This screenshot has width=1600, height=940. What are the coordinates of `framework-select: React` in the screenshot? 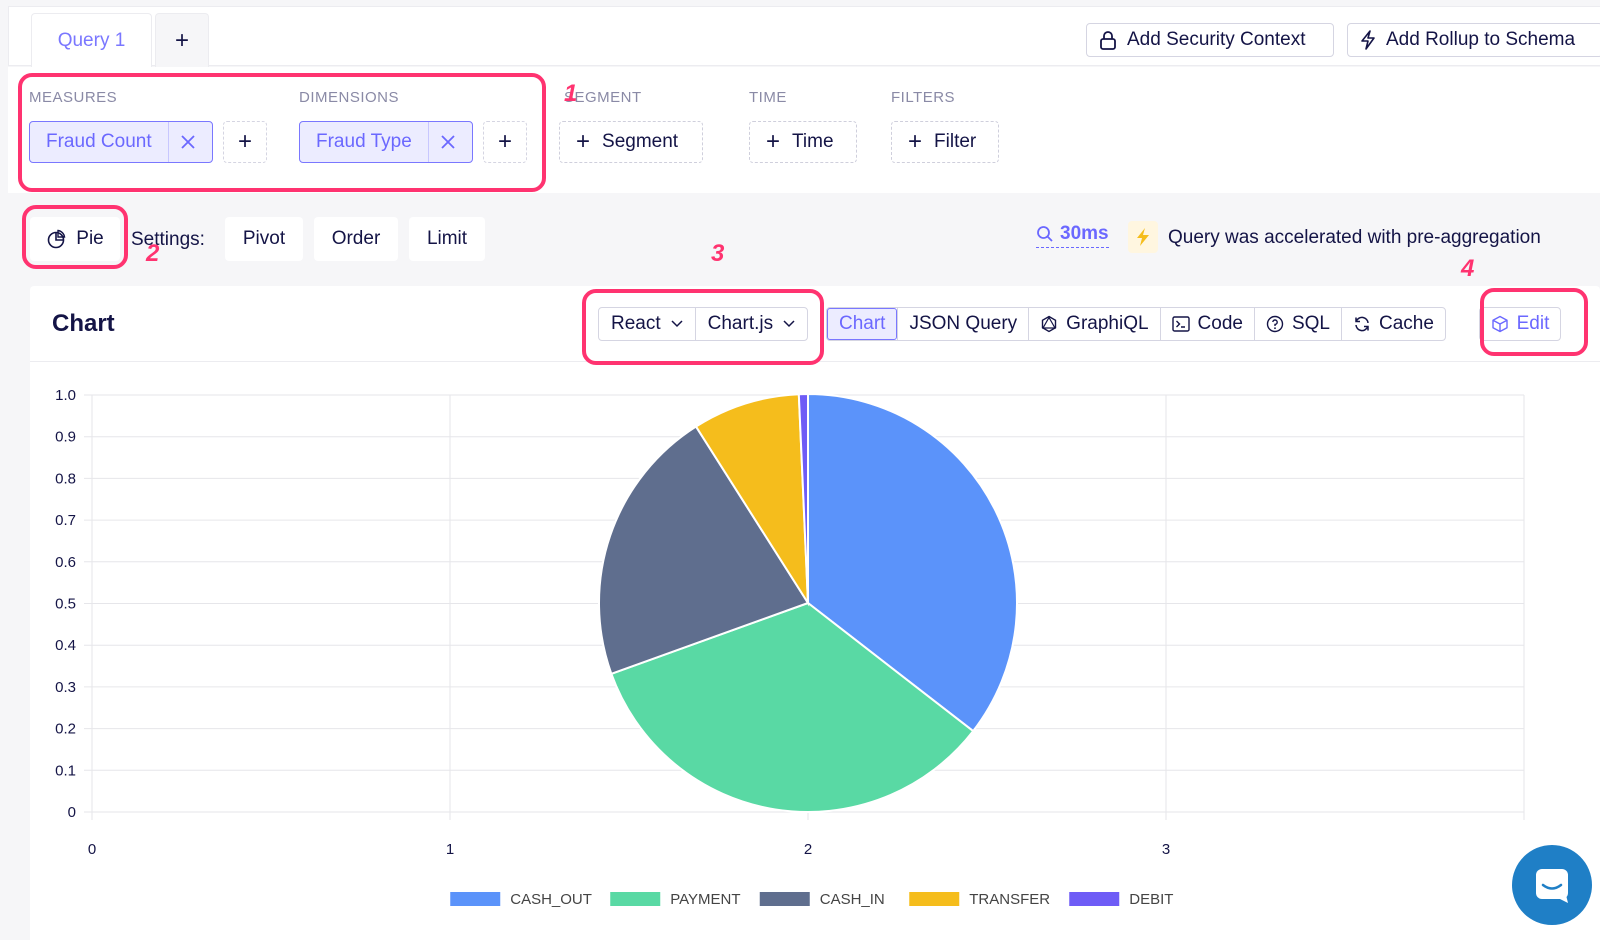 It's located at (647, 324).